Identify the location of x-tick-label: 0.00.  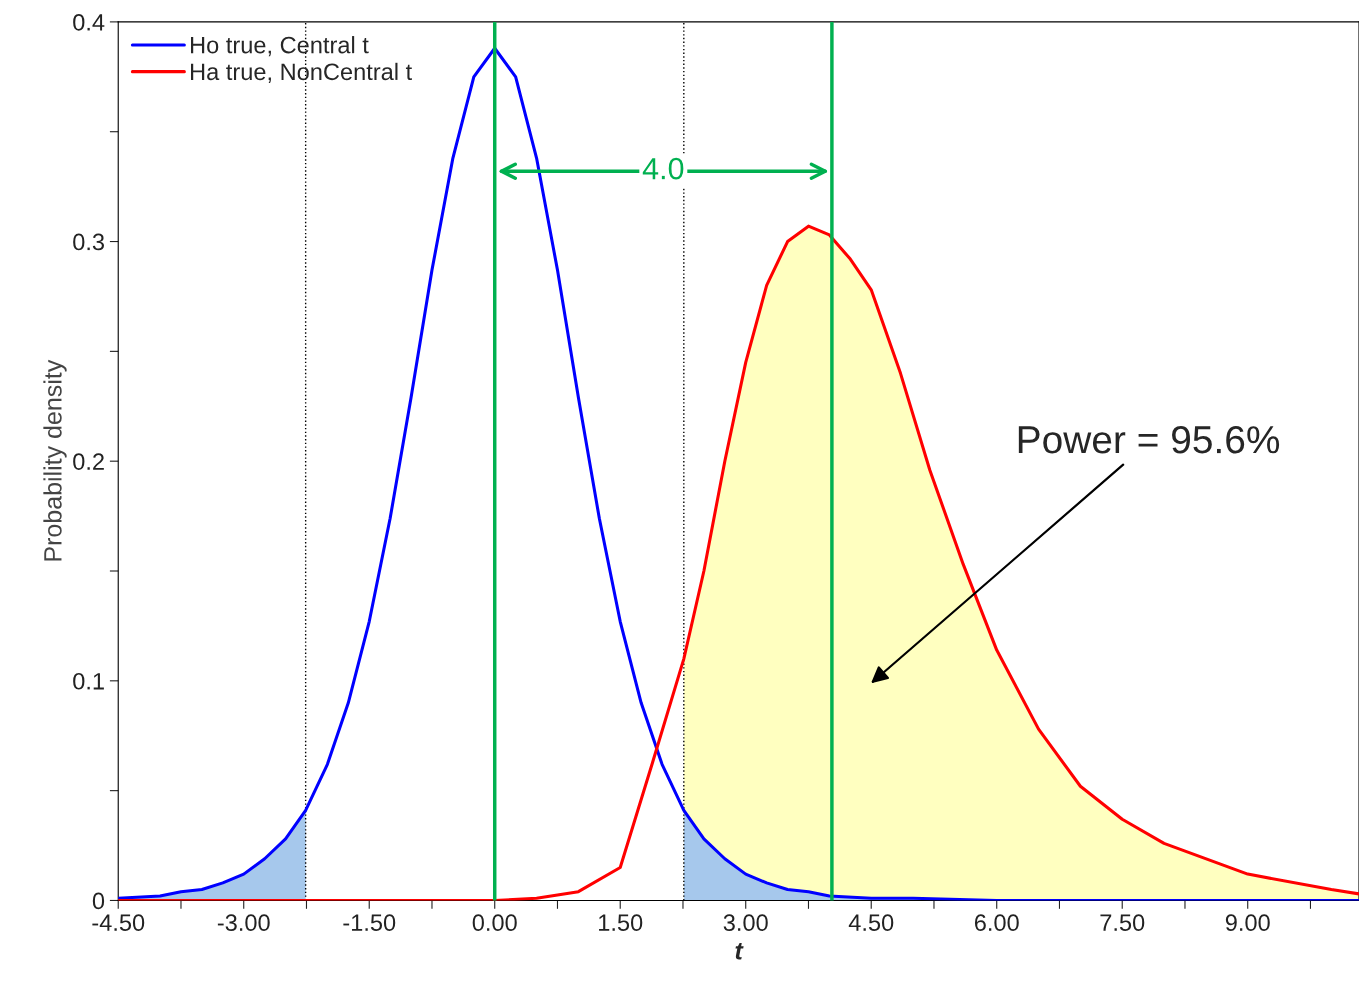
(494, 923).